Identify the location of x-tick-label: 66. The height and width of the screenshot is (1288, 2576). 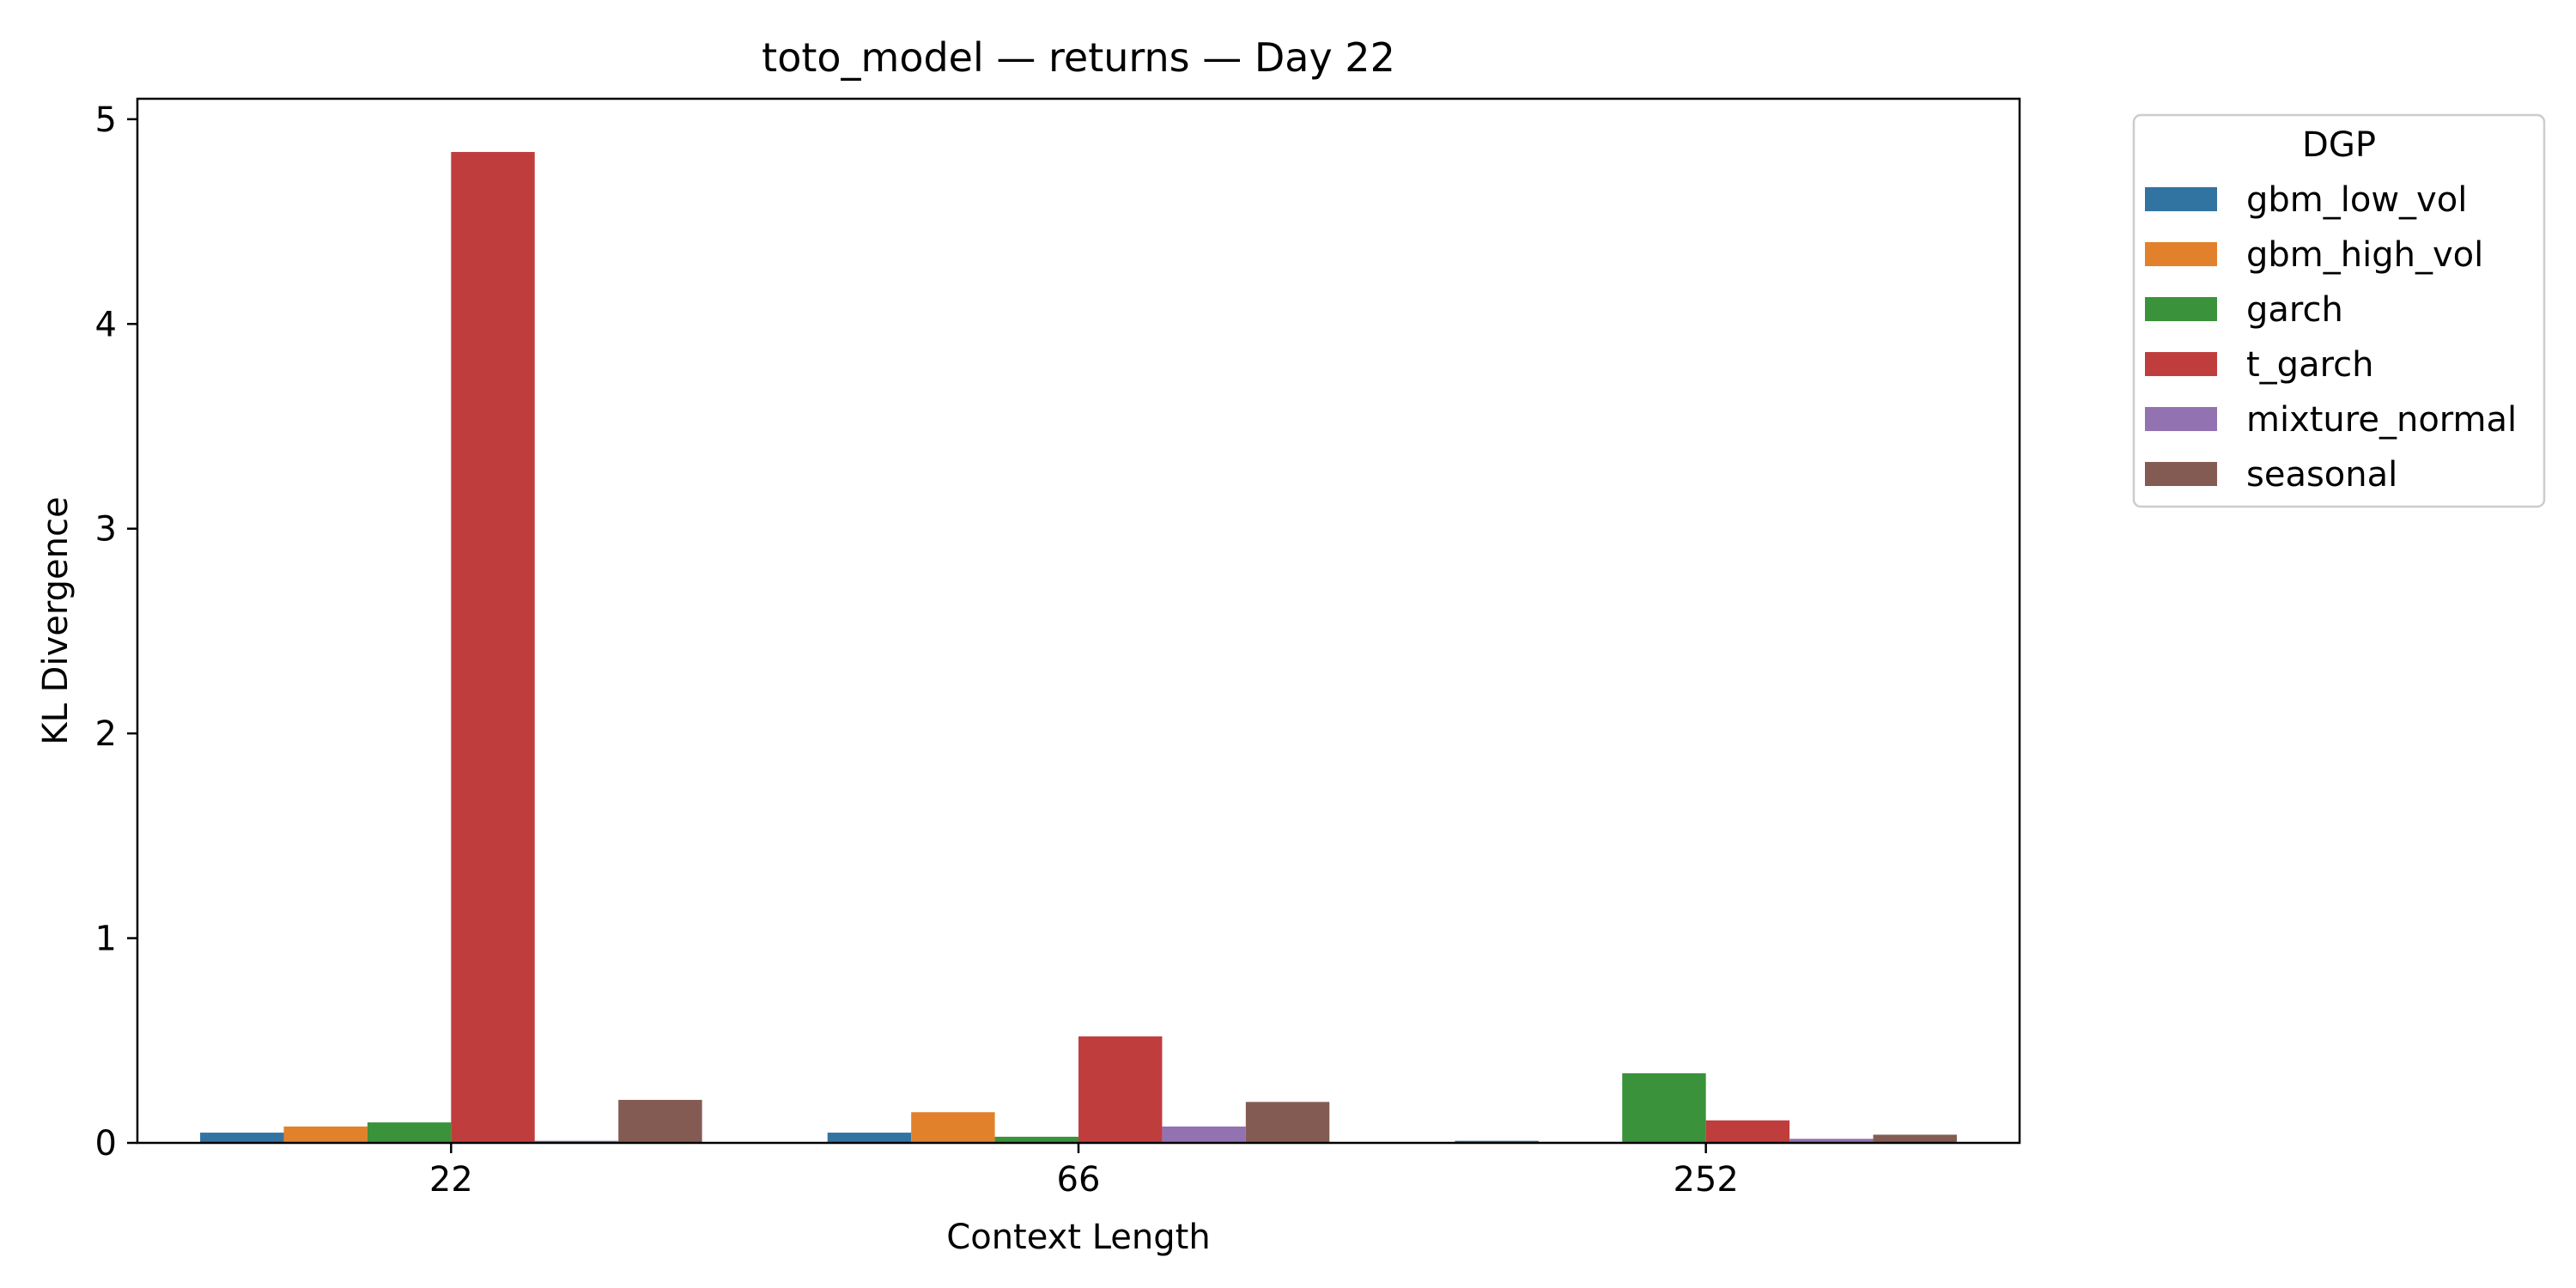
(1079, 1180).